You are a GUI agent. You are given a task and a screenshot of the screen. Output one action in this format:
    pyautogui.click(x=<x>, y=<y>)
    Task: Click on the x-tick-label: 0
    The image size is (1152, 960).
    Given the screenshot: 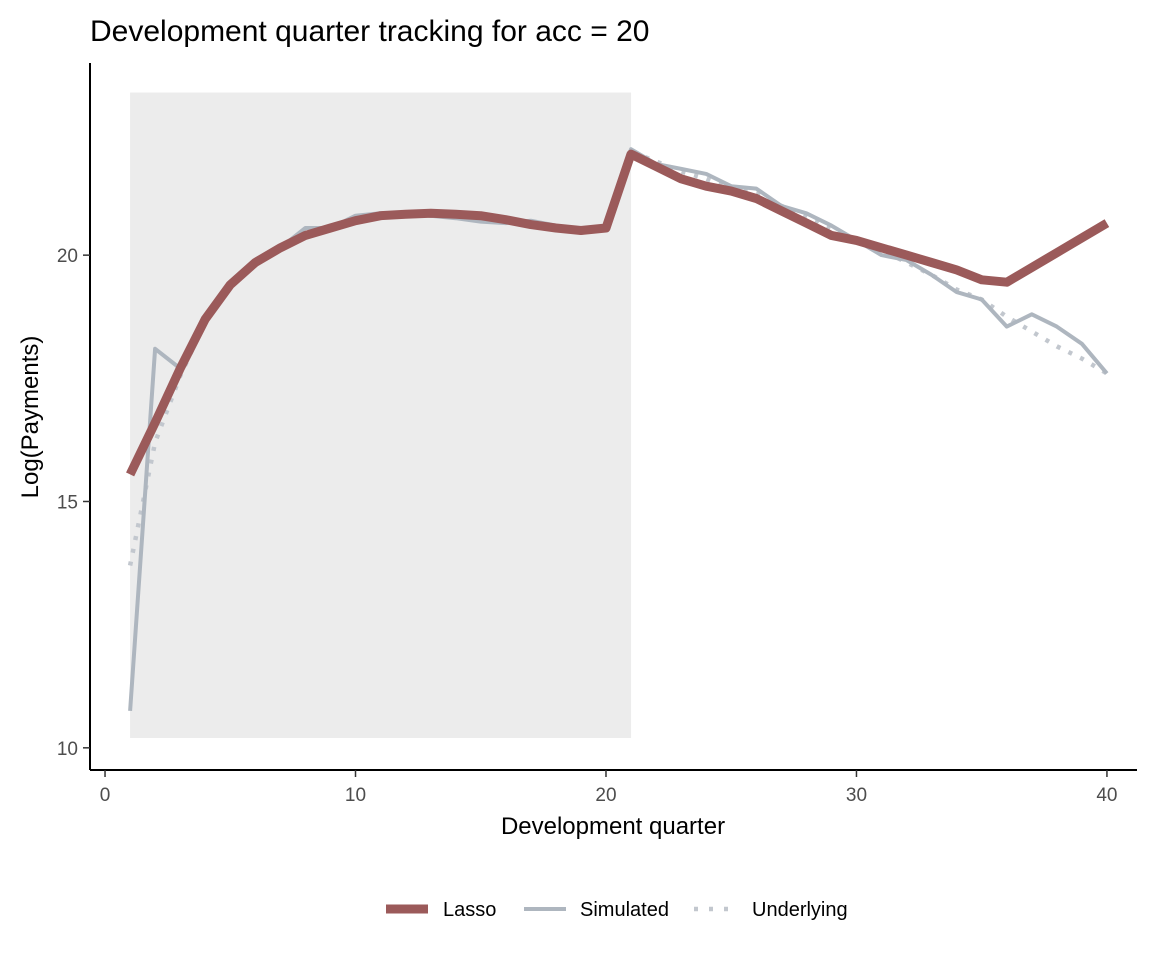 What is the action you would take?
    pyautogui.click(x=105, y=795)
    